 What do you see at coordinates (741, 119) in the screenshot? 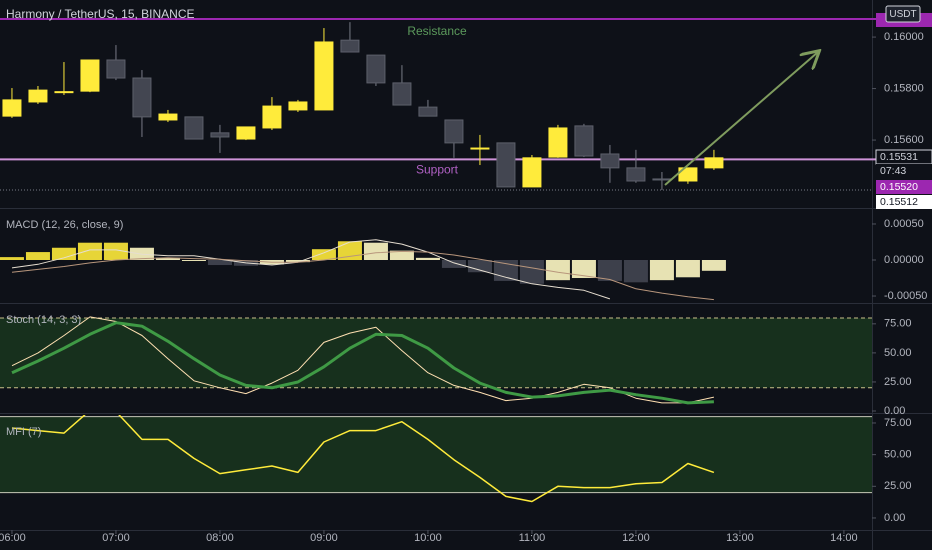
I see `trend-arrow` at bounding box center [741, 119].